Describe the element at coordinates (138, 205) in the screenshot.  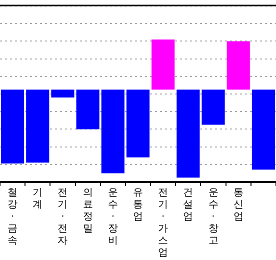
I see `x-tick-label: 유통업` at that location.